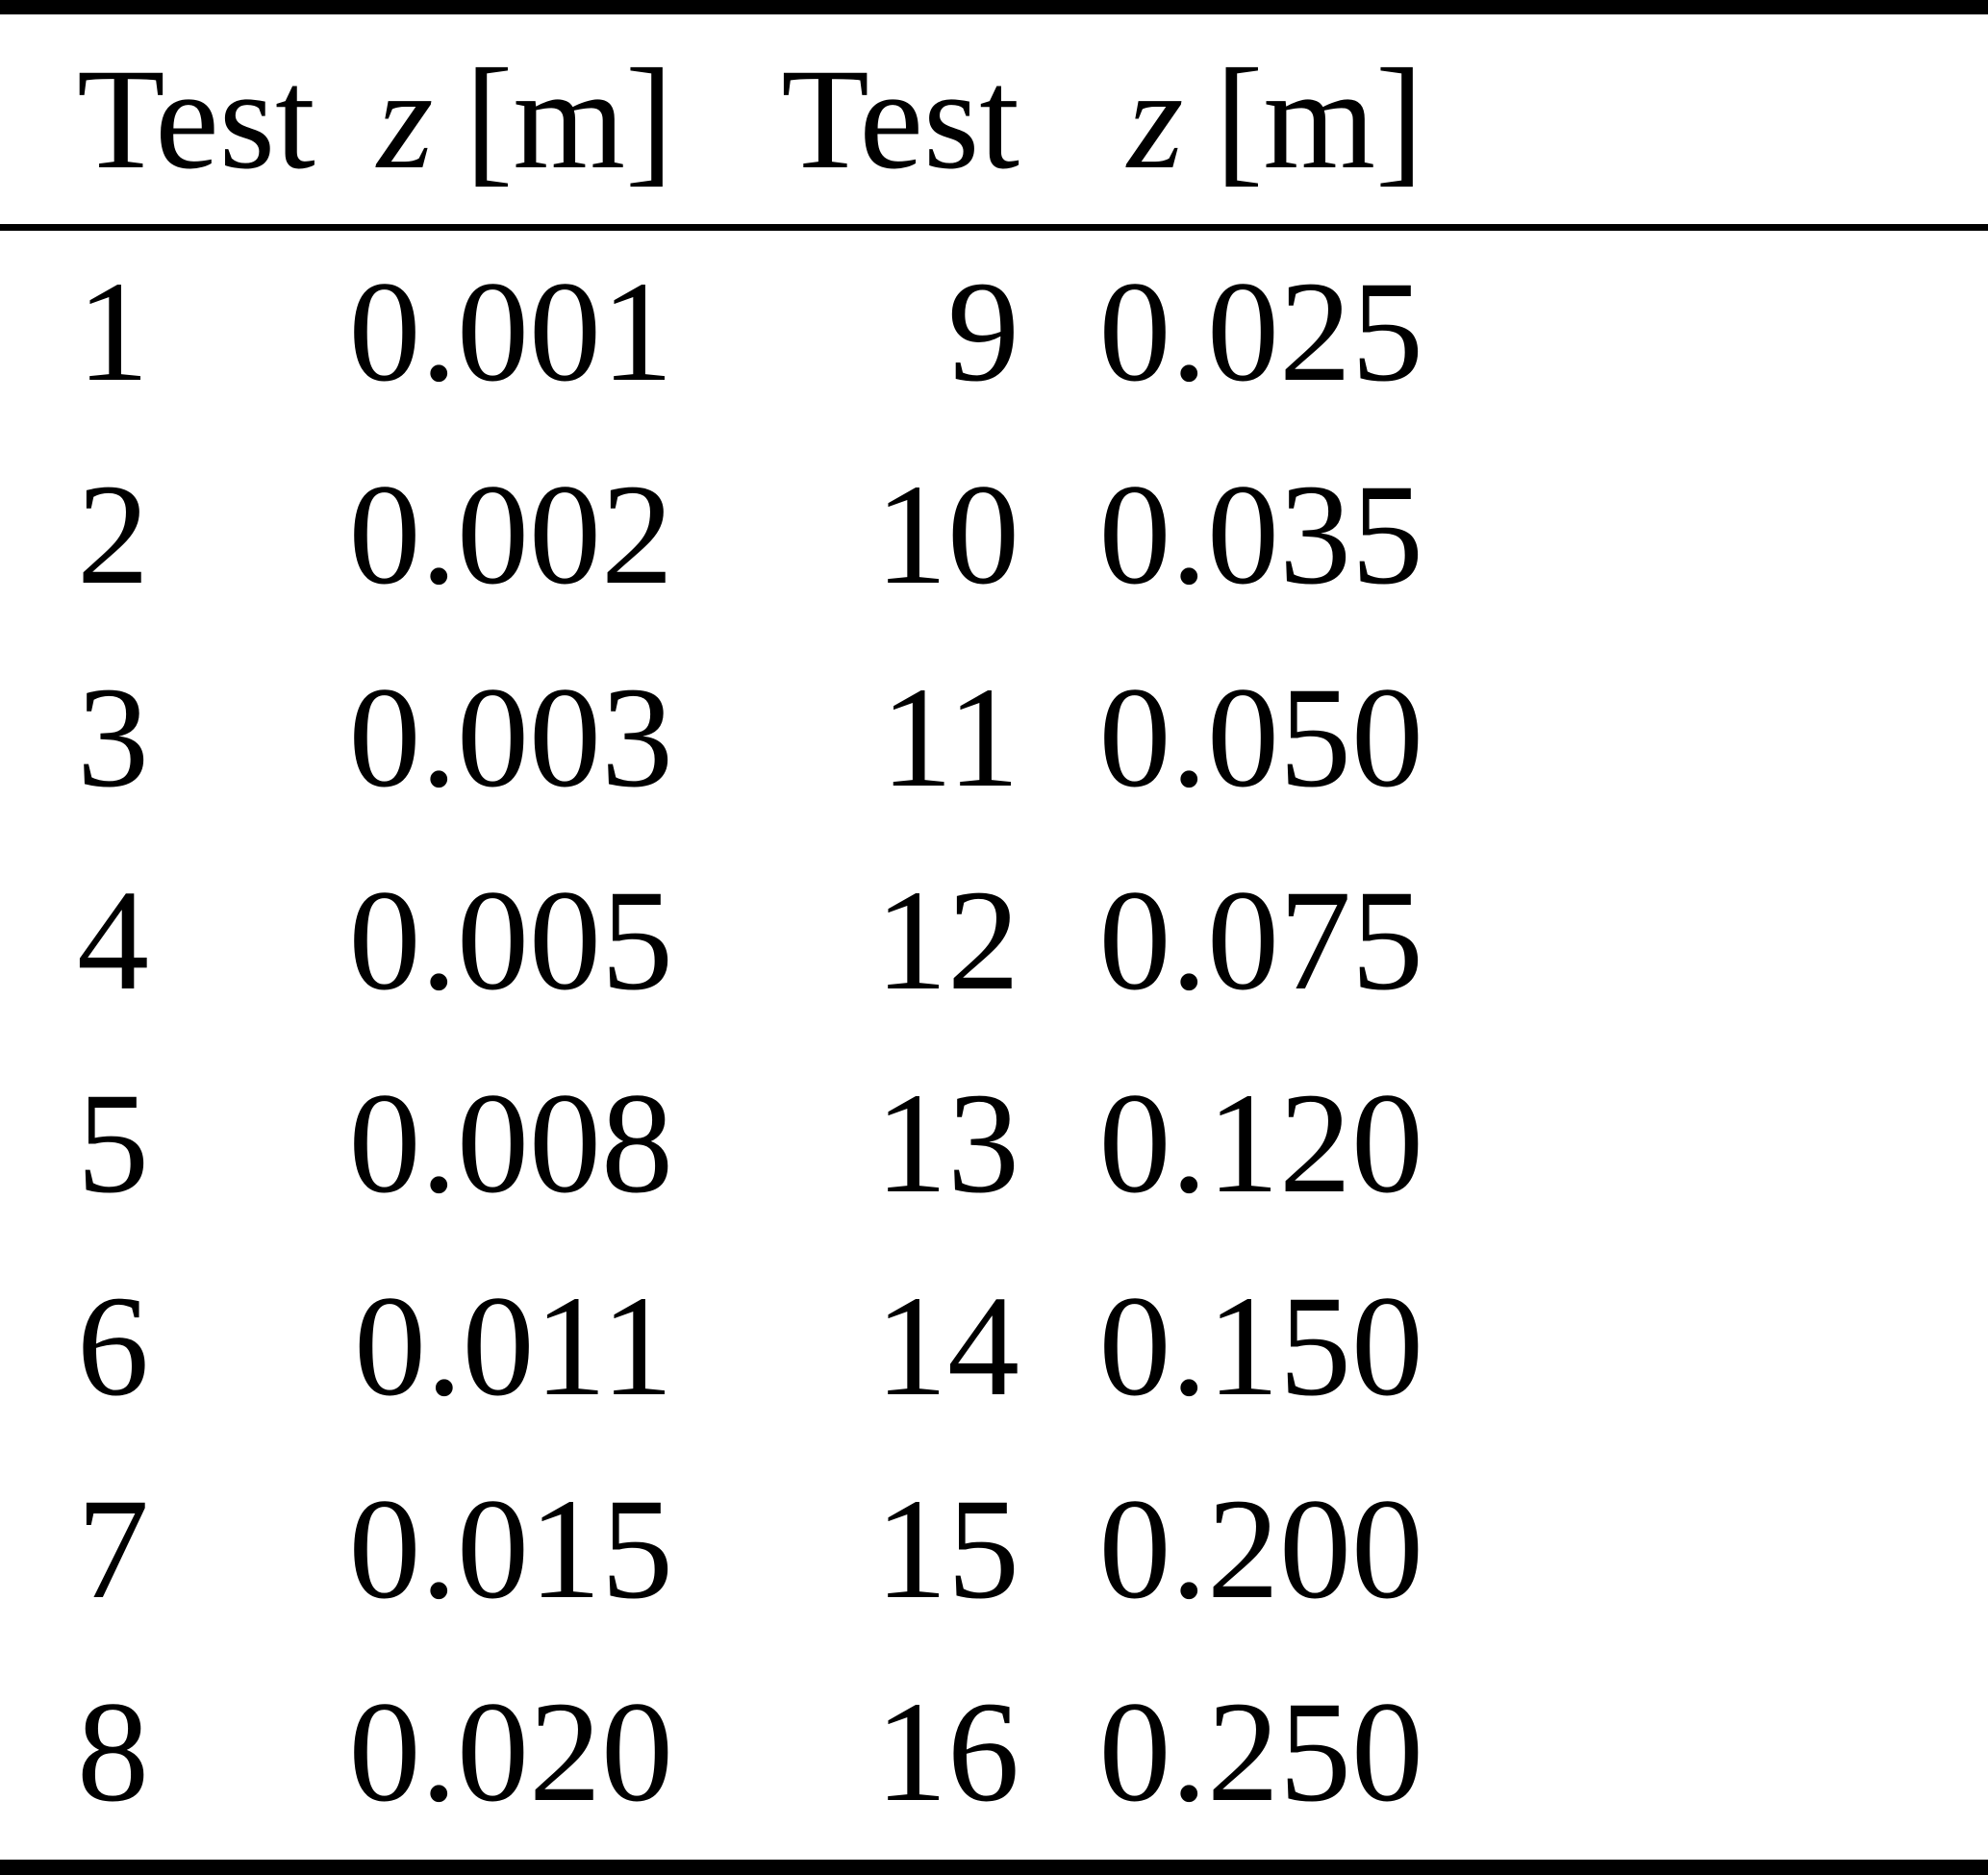 The width and height of the screenshot is (1988, 1875). Describe the element at coordinates (947, 1346) in the screenshot. I see `test-number-cell: 14` at that location.